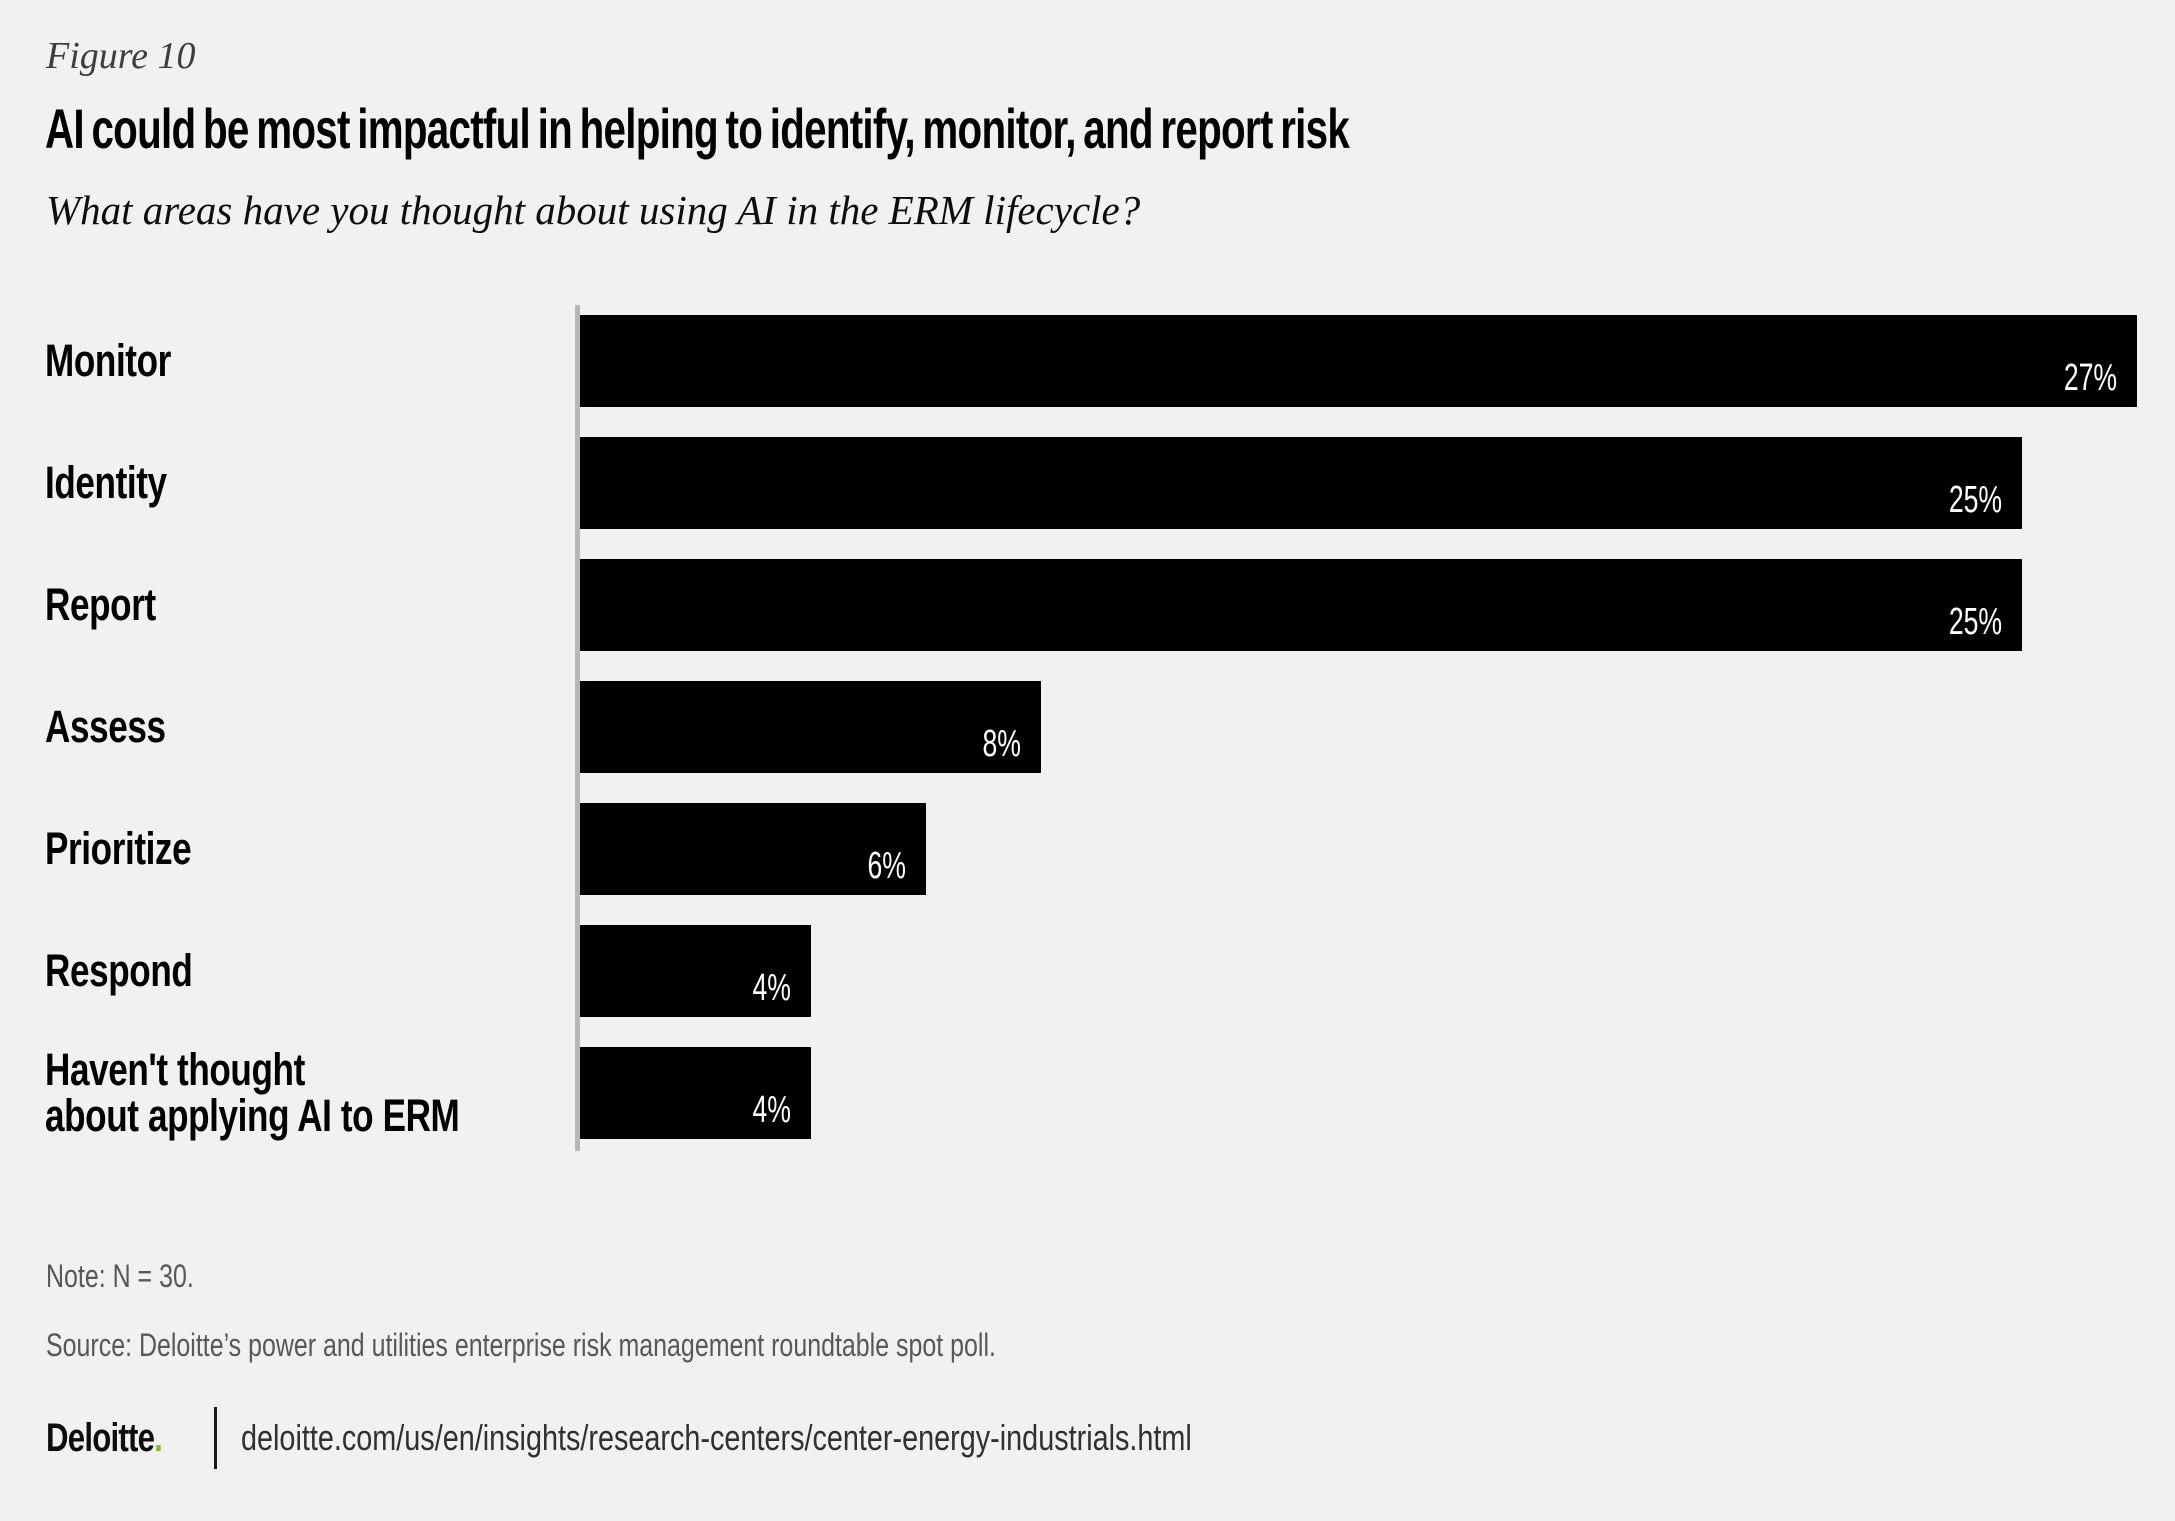 This screenshot has height=1521, width=2175. Describe the element at coordinates (118, 848) in the screenshot. I see `category-label-line: Prioritize` at that location.